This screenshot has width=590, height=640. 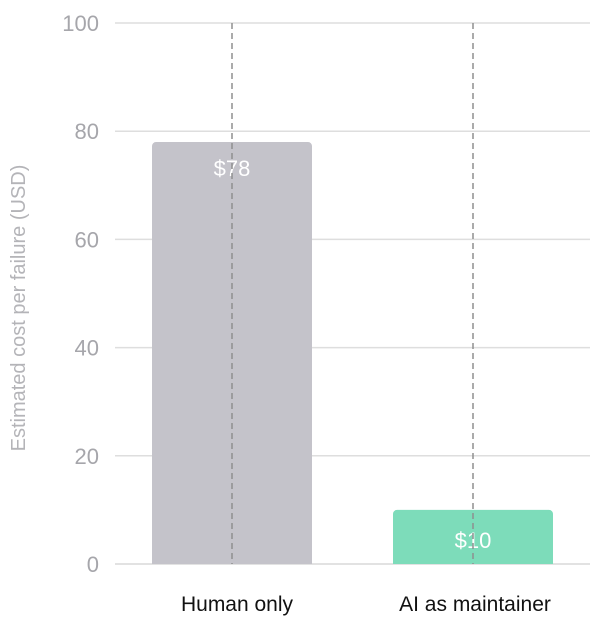 I want to click on y-tick-label: 80, so click(x=87, y=131).